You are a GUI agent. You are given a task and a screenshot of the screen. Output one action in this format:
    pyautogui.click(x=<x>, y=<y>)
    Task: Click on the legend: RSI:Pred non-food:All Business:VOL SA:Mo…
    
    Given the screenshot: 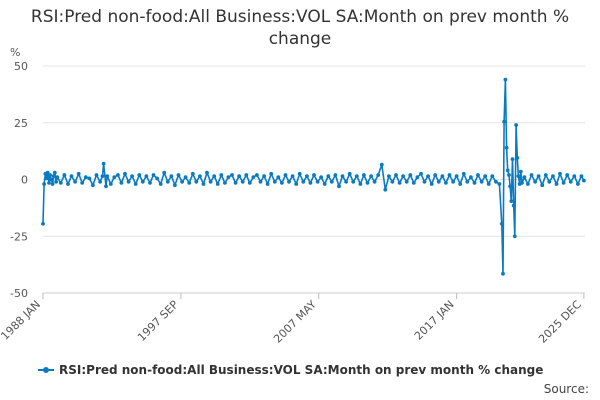 What is the action you would take?
    pyautogui.click(x=290, y=370)
    